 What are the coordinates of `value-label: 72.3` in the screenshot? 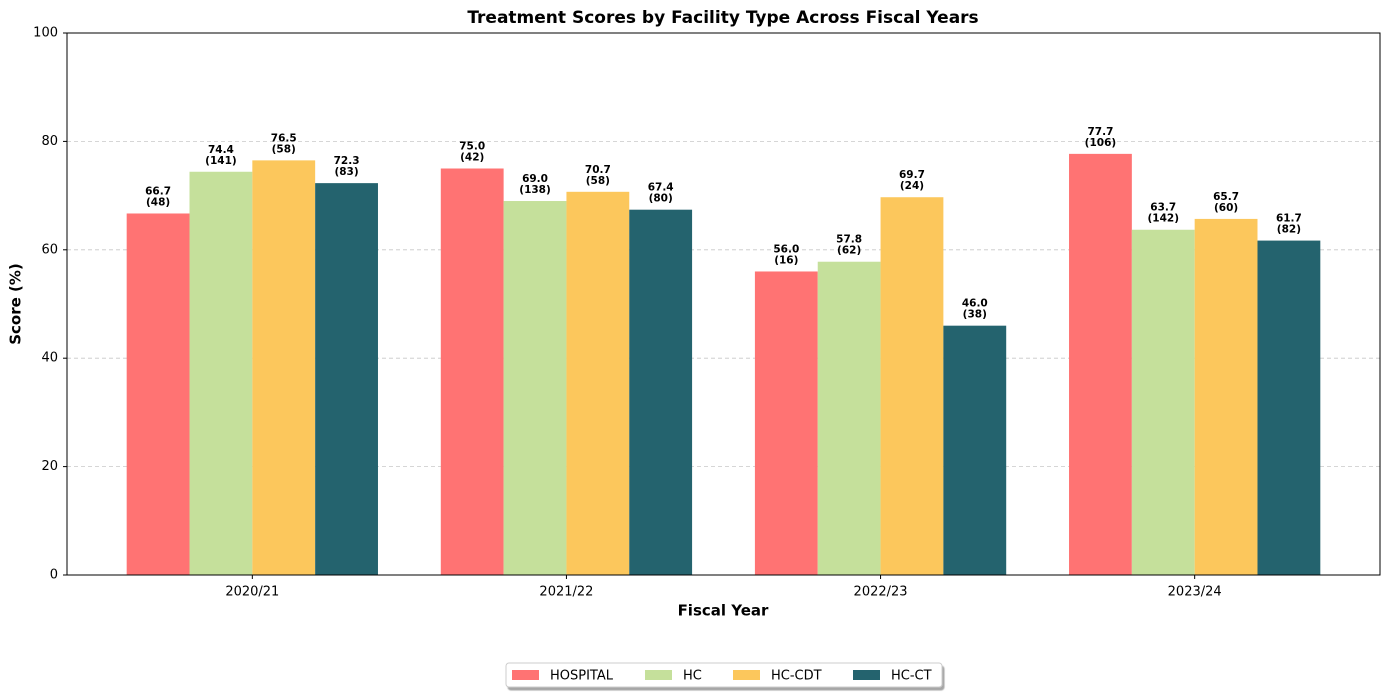 It's located at (347, 161).